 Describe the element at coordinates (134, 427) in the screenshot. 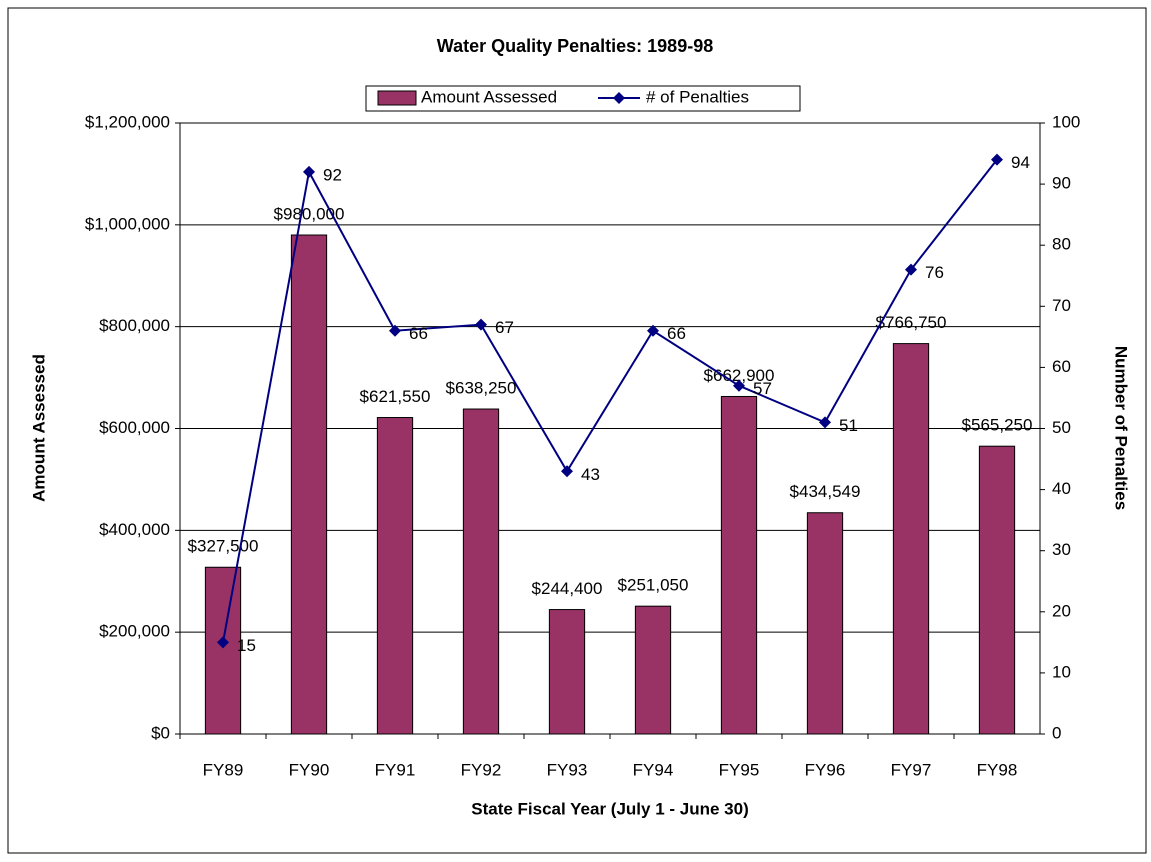

I see `y-tick-label: $600,000` at that location.